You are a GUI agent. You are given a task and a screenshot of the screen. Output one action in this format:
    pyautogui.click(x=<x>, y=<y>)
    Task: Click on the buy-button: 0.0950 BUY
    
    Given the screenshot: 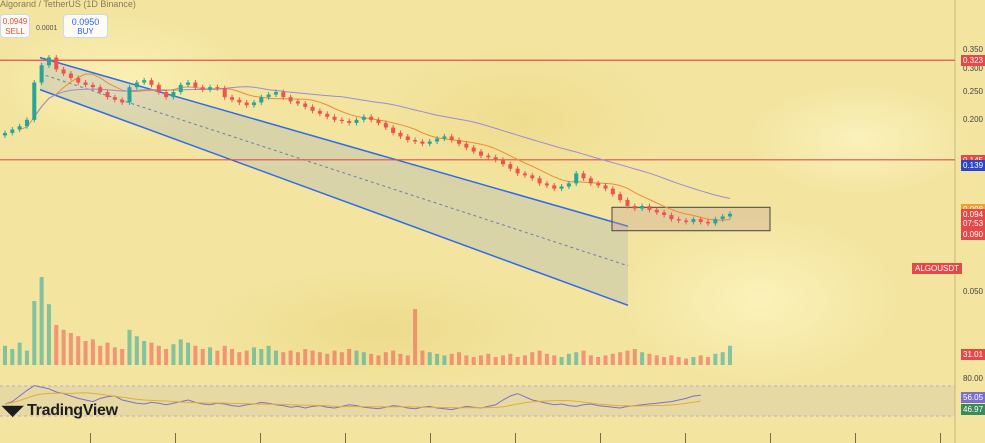 What is the action you would take?
    pyautogui.click(x=85, y=26)
    